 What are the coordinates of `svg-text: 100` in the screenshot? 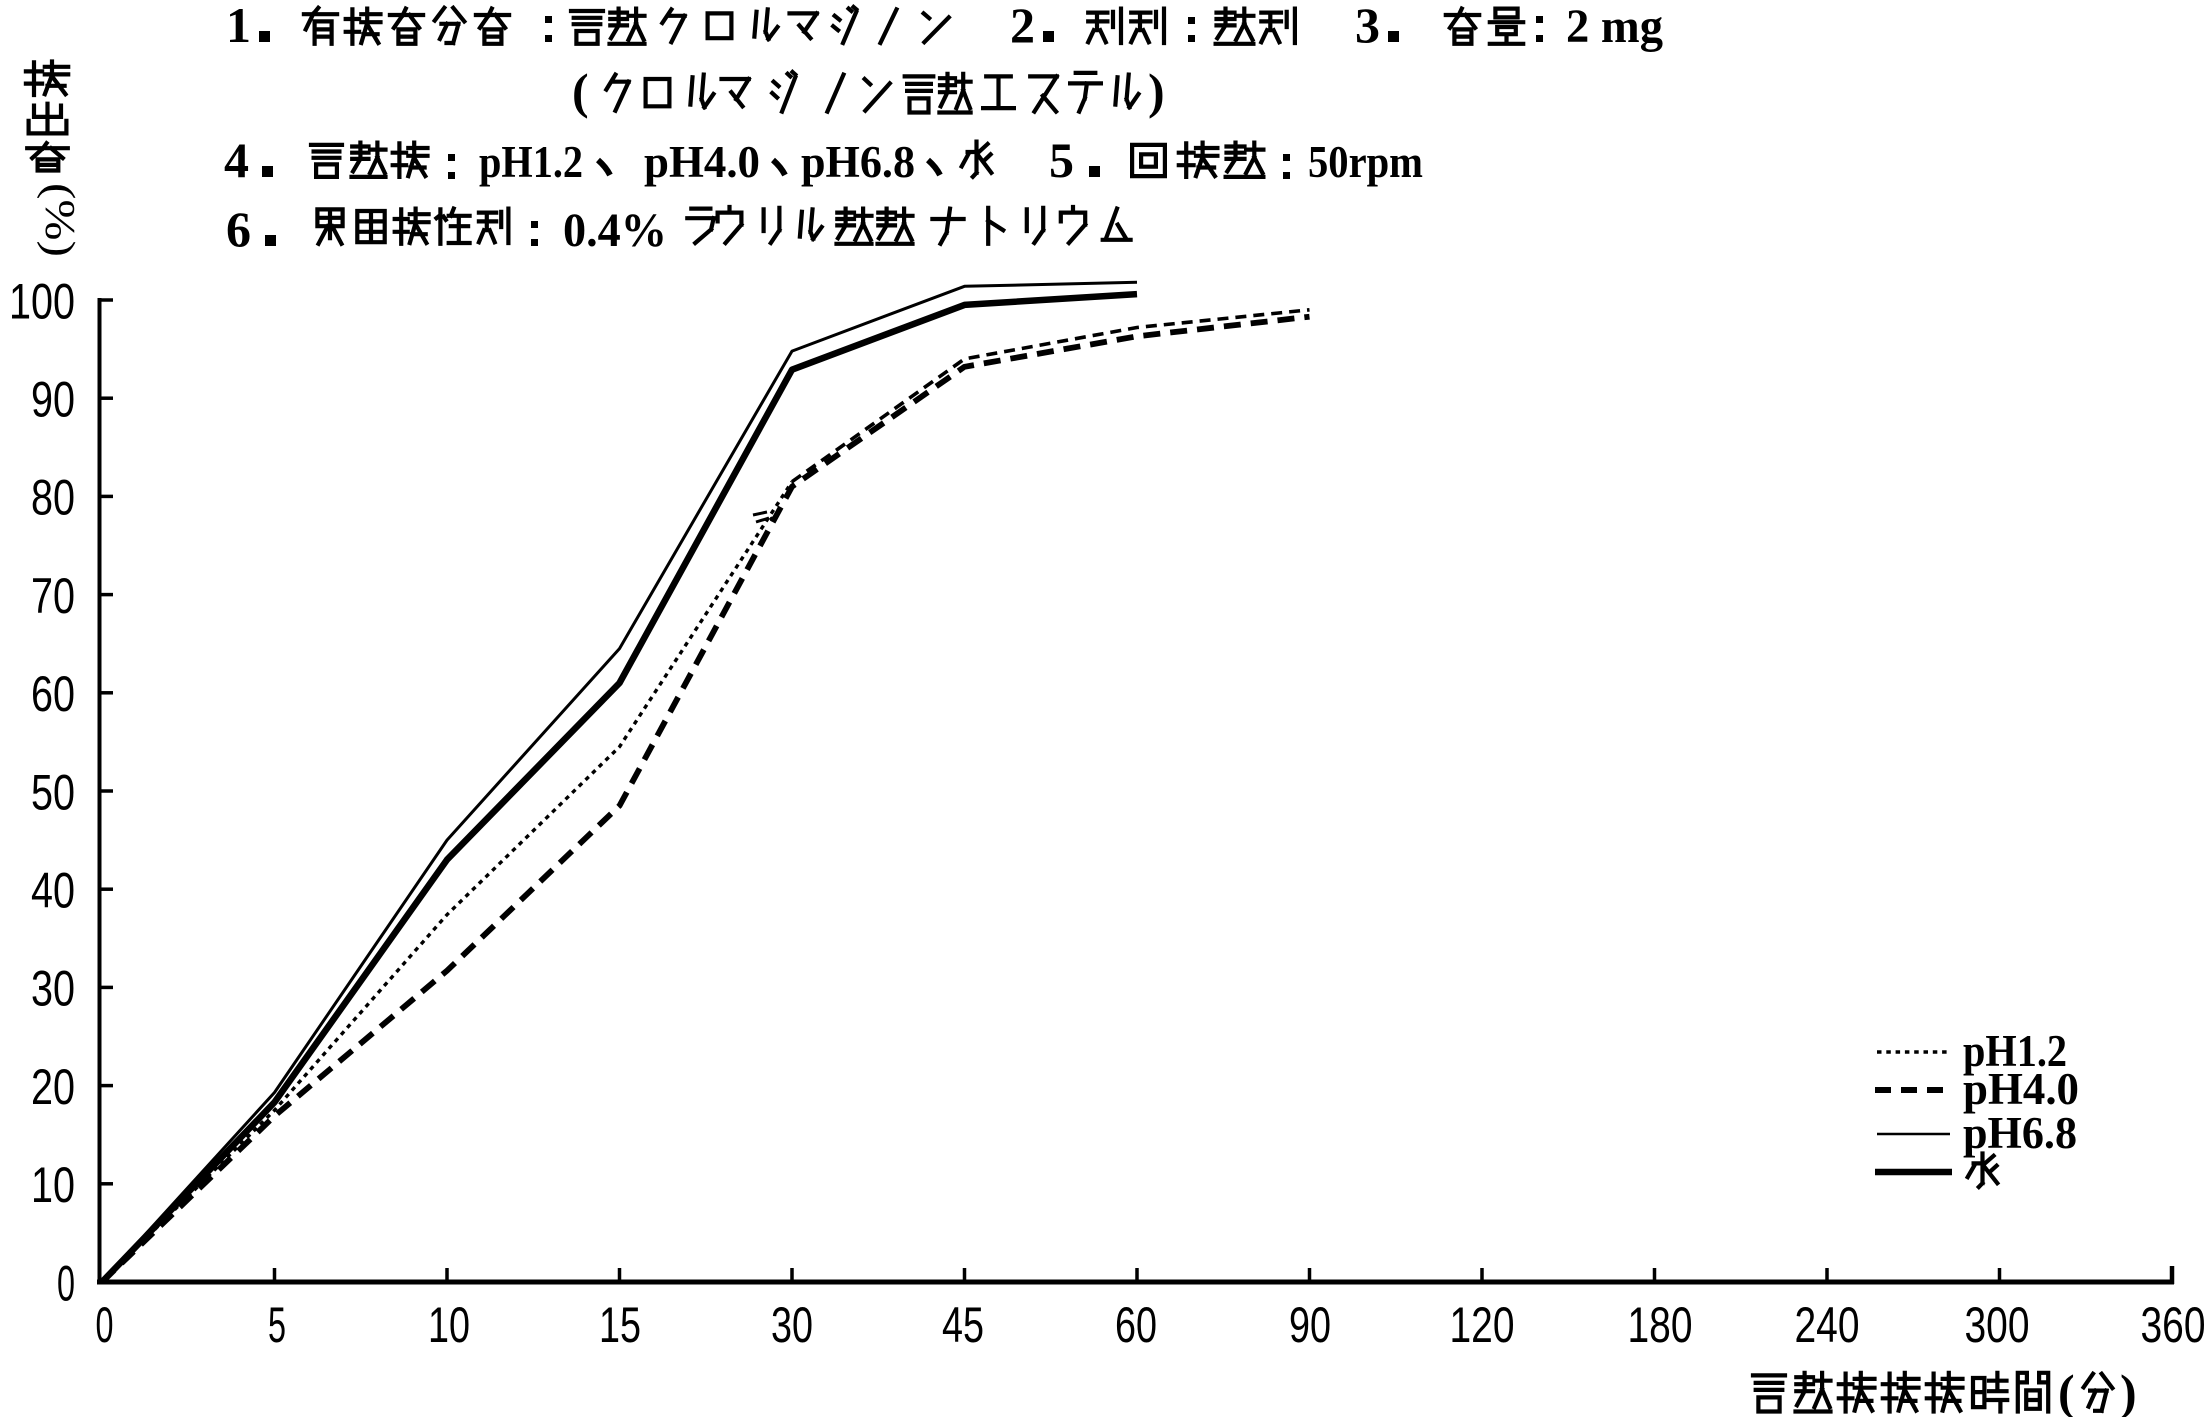 It's located at (42, 301).